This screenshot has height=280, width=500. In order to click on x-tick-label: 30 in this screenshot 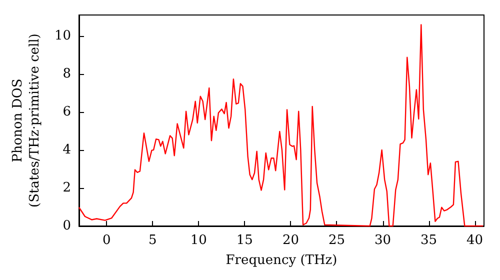, I will do `click(383, 240)`.